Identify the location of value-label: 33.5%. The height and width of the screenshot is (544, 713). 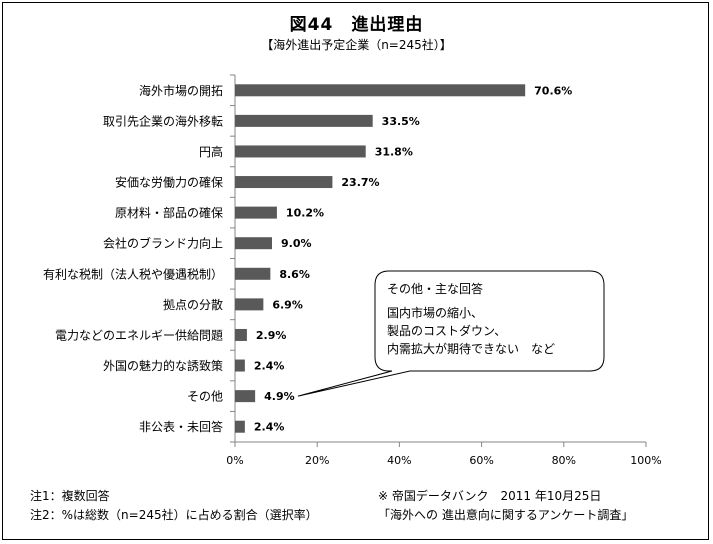
(401, 121).